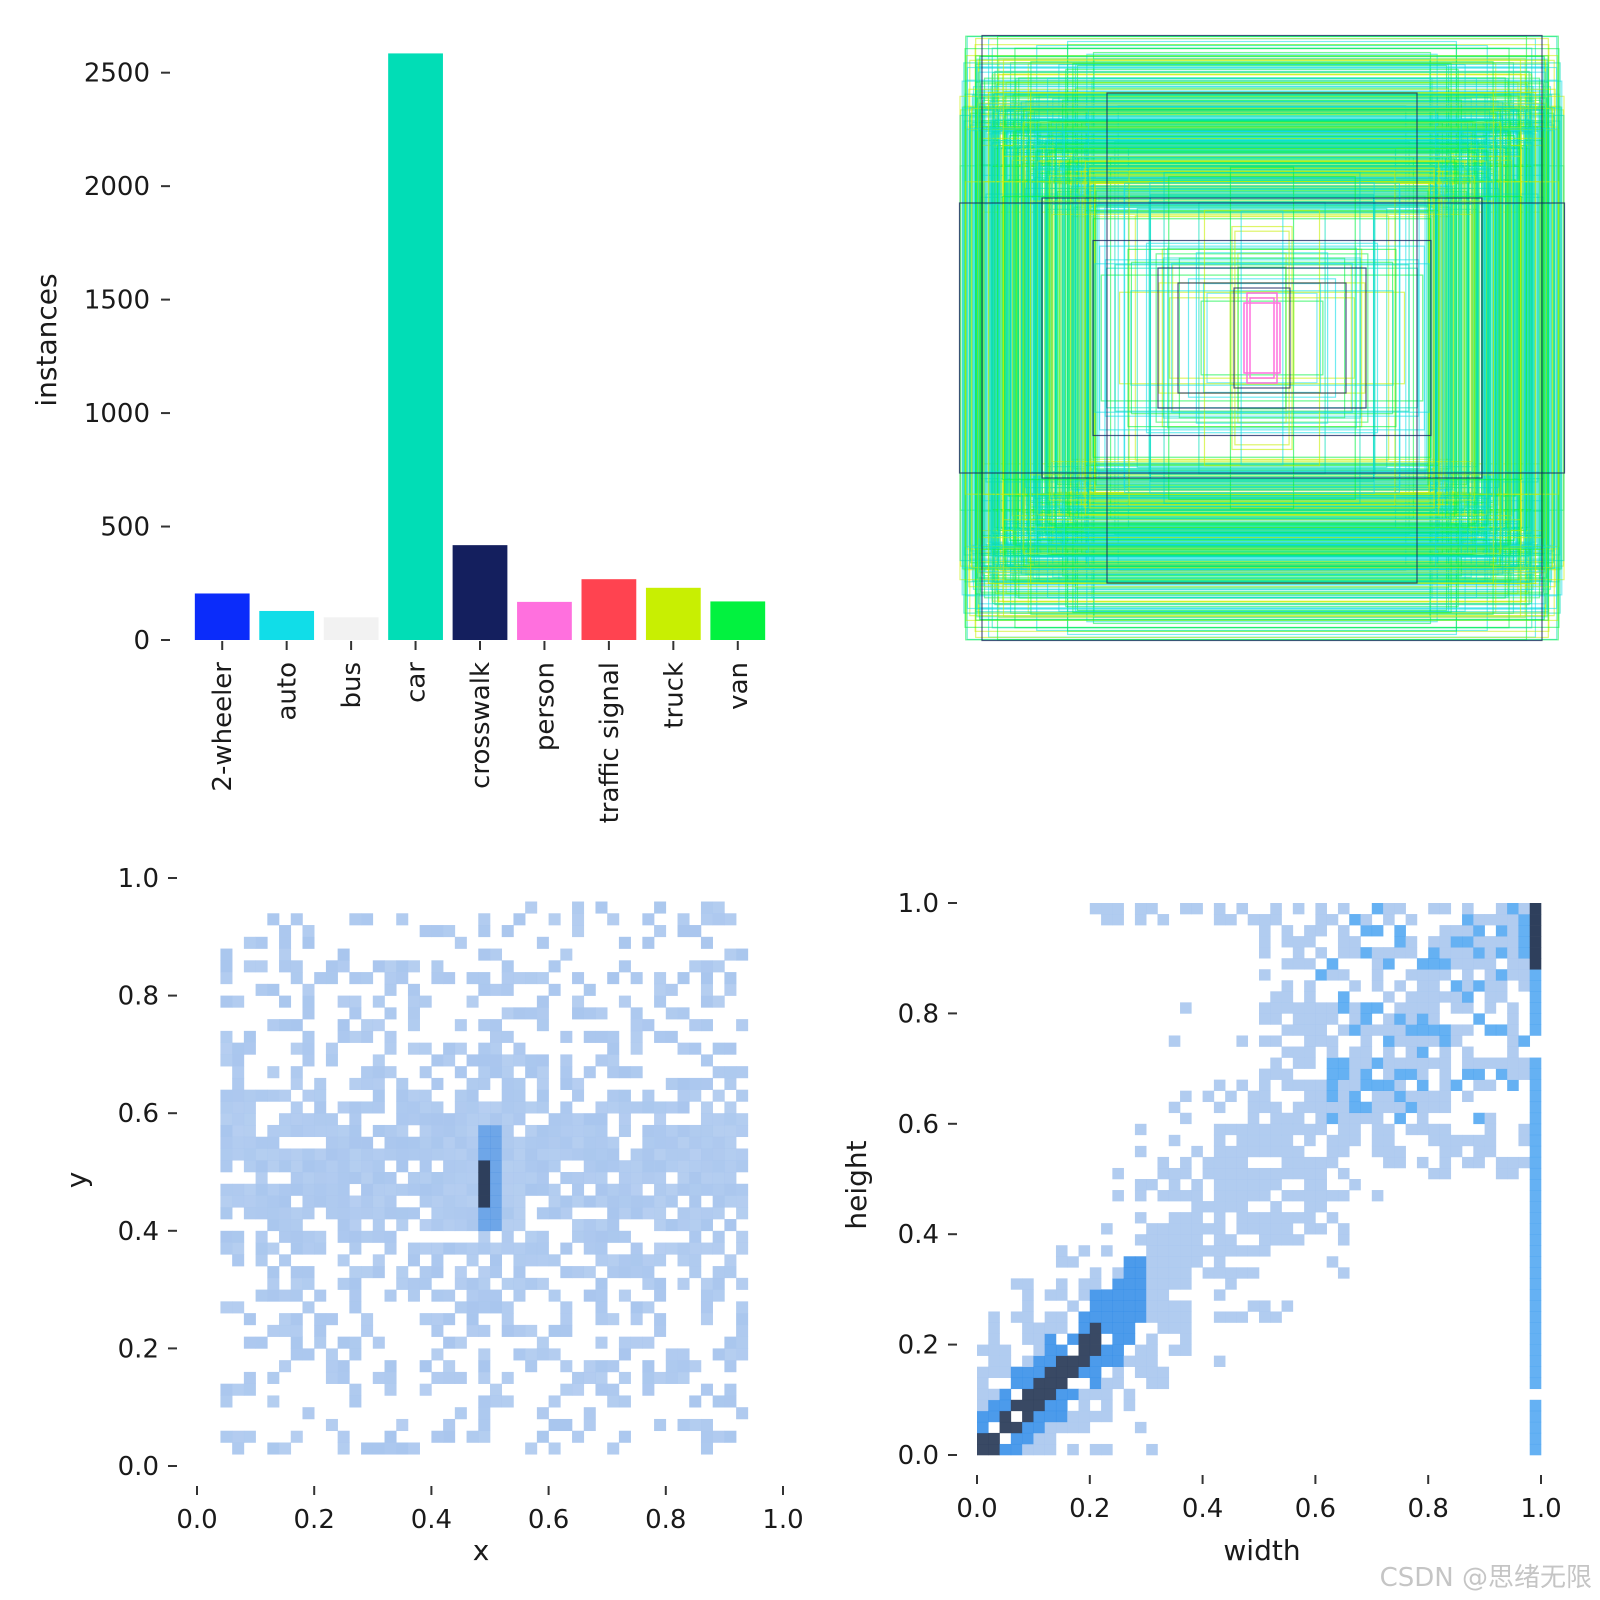 The width and height of the screenshot is (1600, 1600). I want to click on xy-x-axis-label: x, so click(481, 1550).